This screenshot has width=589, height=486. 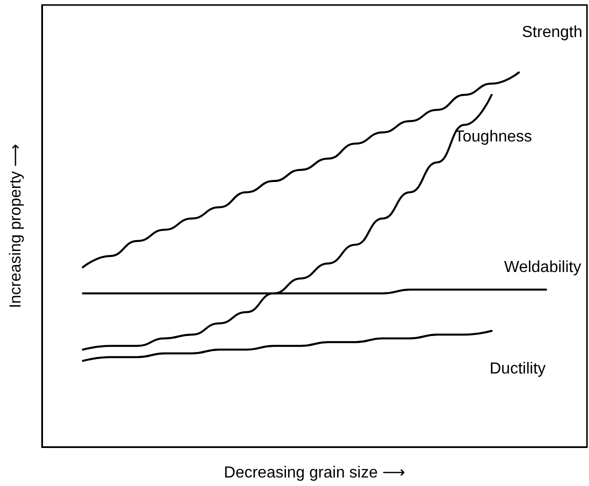 What do you see at coordinates (315, 473) in the screenshot?
I see `x-axis-title: Decreasing grain size ⟶` at bounding box center [315, 473].